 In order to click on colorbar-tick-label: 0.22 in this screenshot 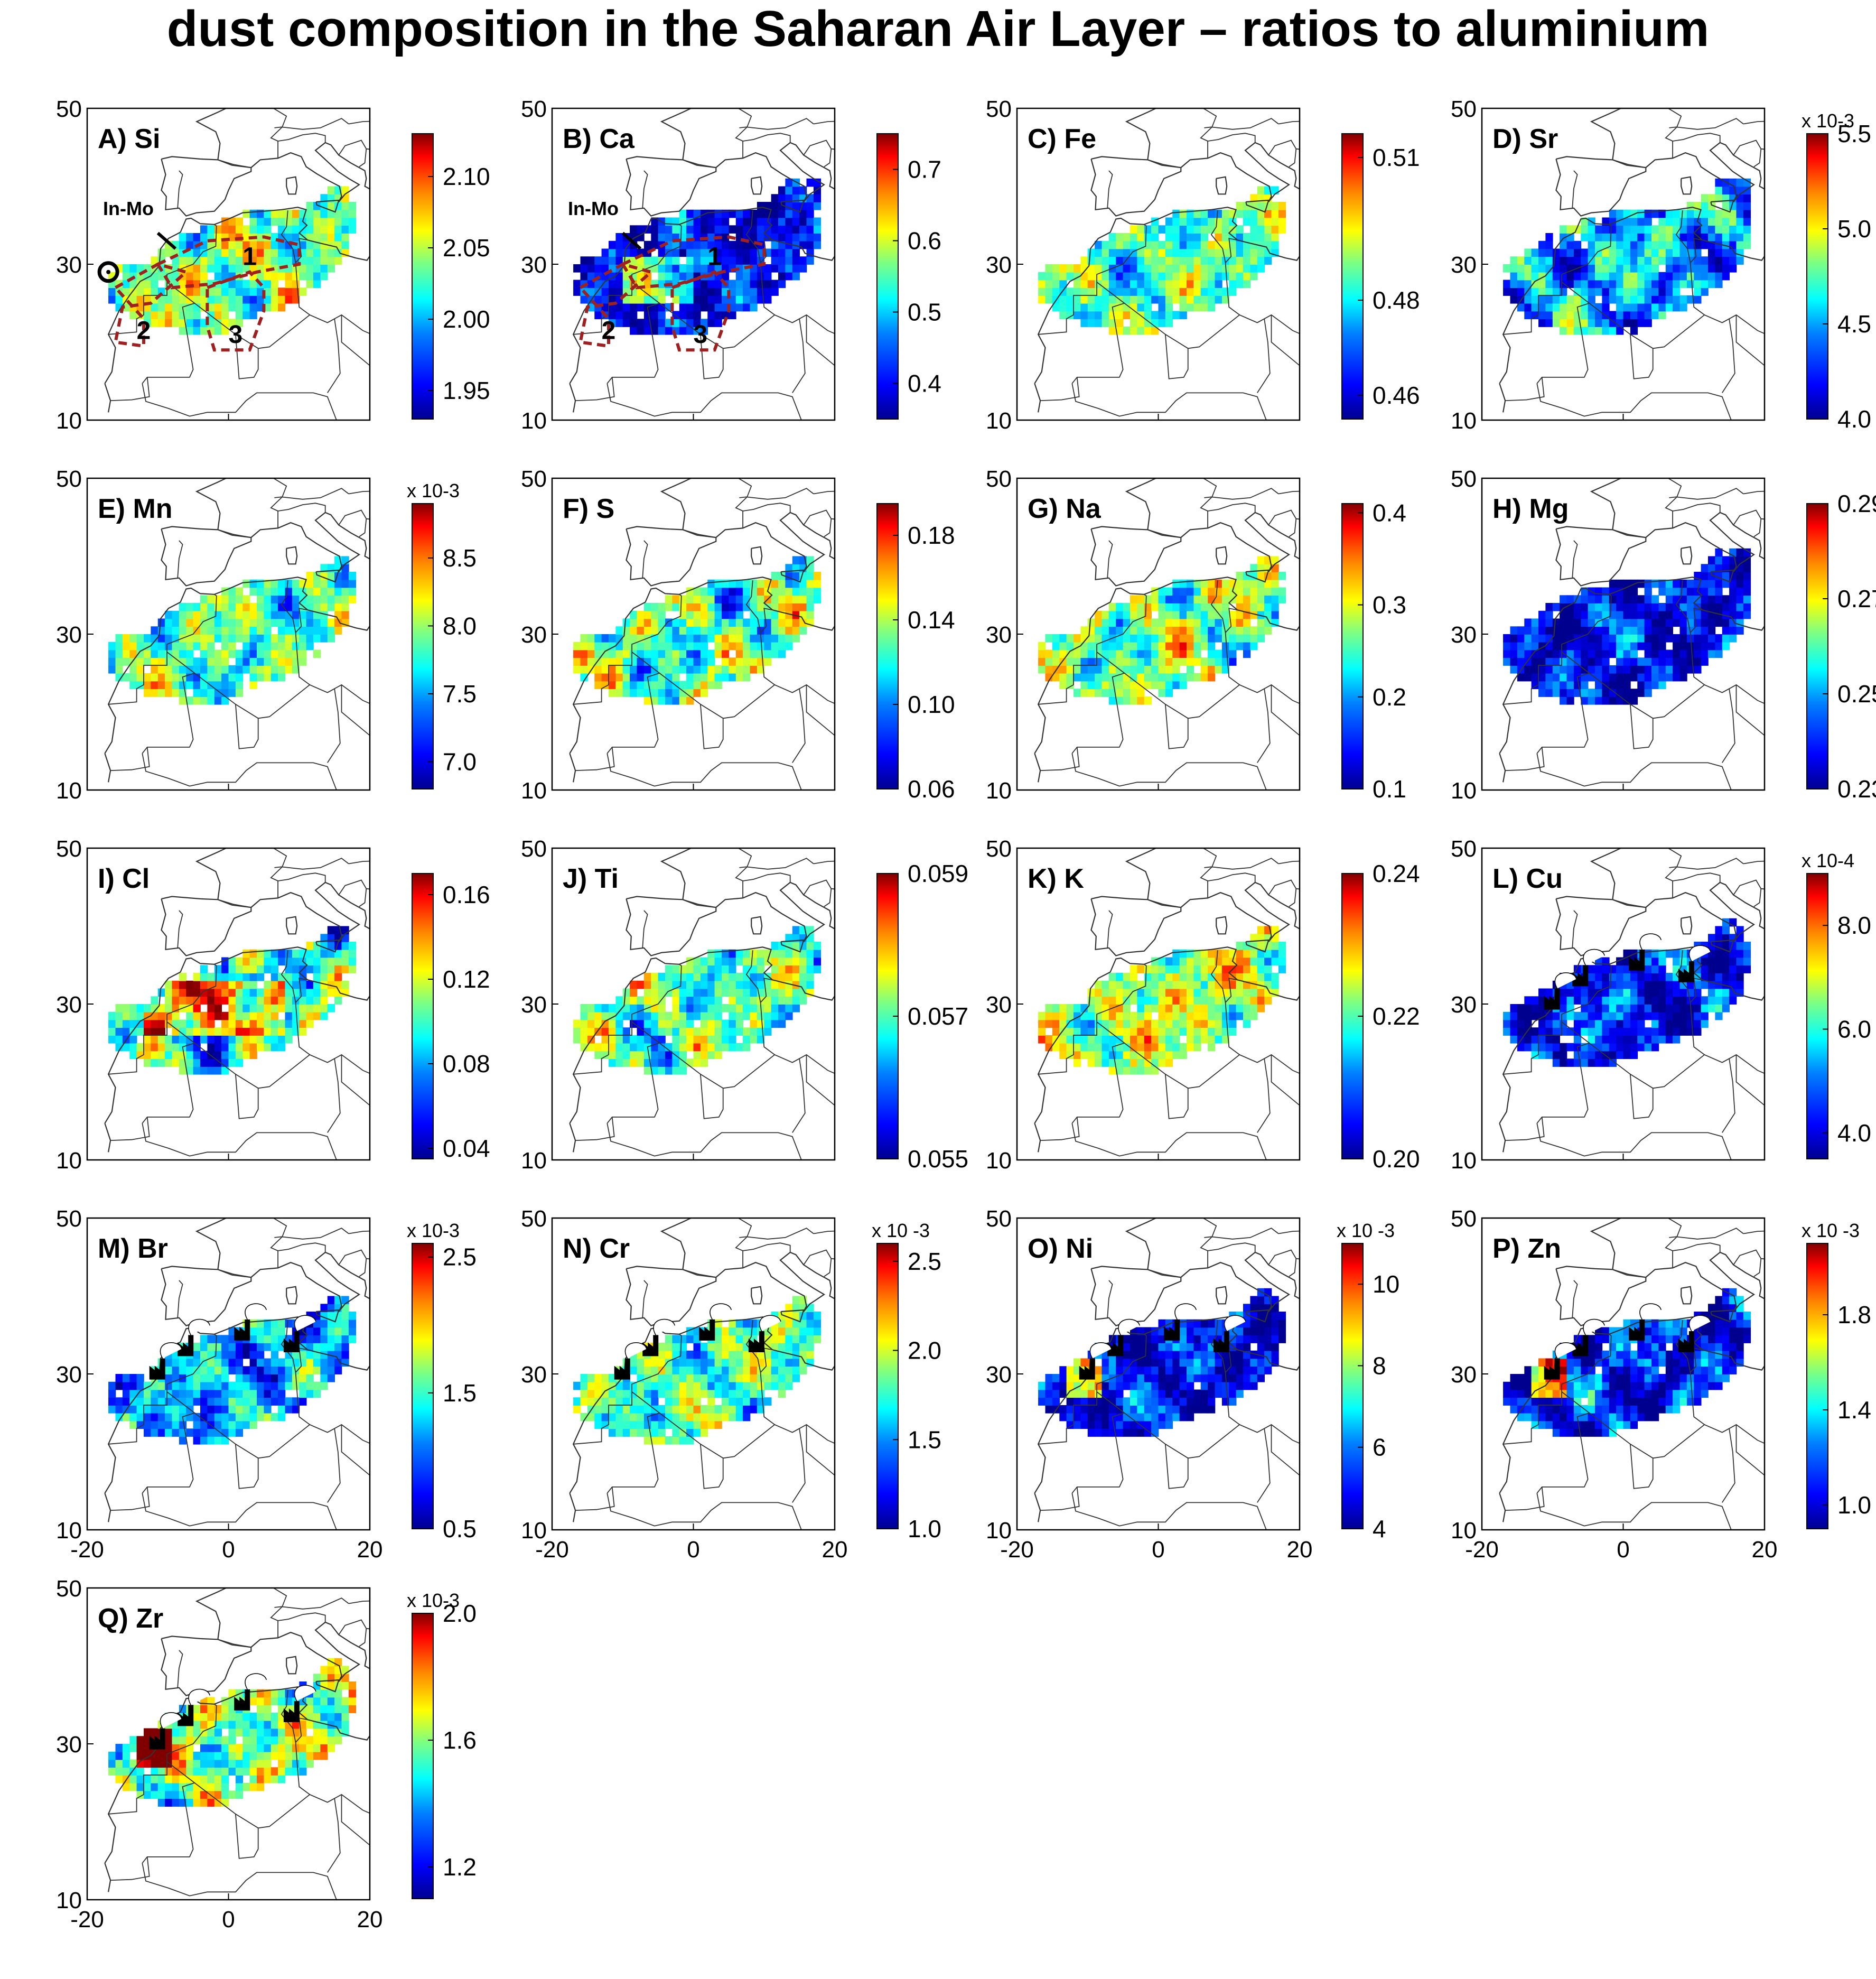, I will do `click(1396, 1016)`.